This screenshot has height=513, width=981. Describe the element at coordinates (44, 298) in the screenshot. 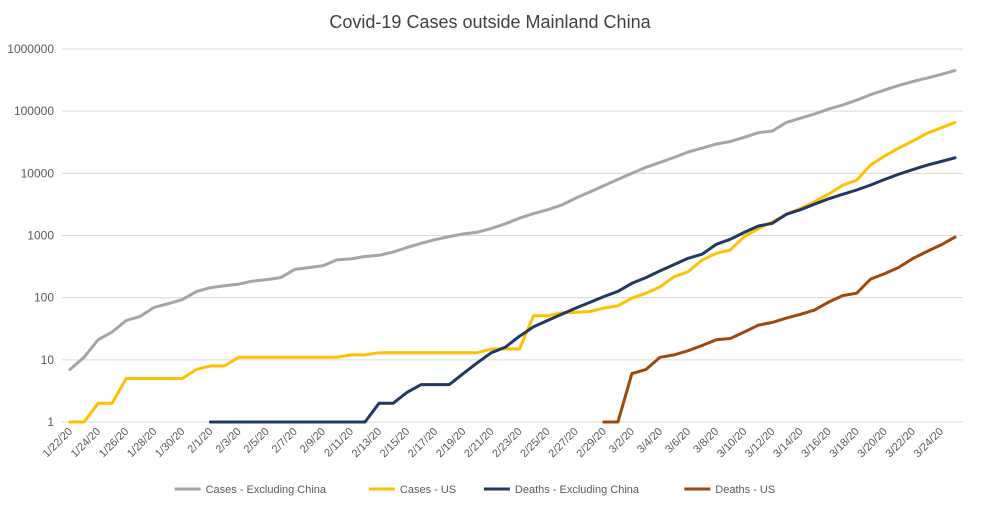

I see `y-tick-label: 100` at that location.